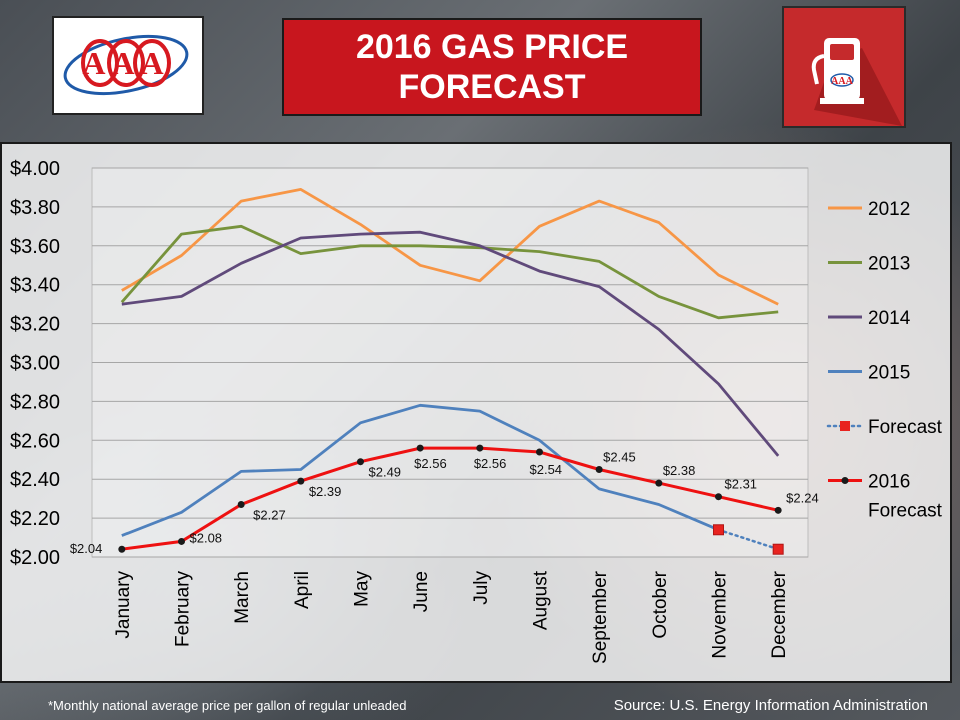  Describe the element at coordinates (269, 514) in the screenshot. I see `data-label: $2.27` at that location.